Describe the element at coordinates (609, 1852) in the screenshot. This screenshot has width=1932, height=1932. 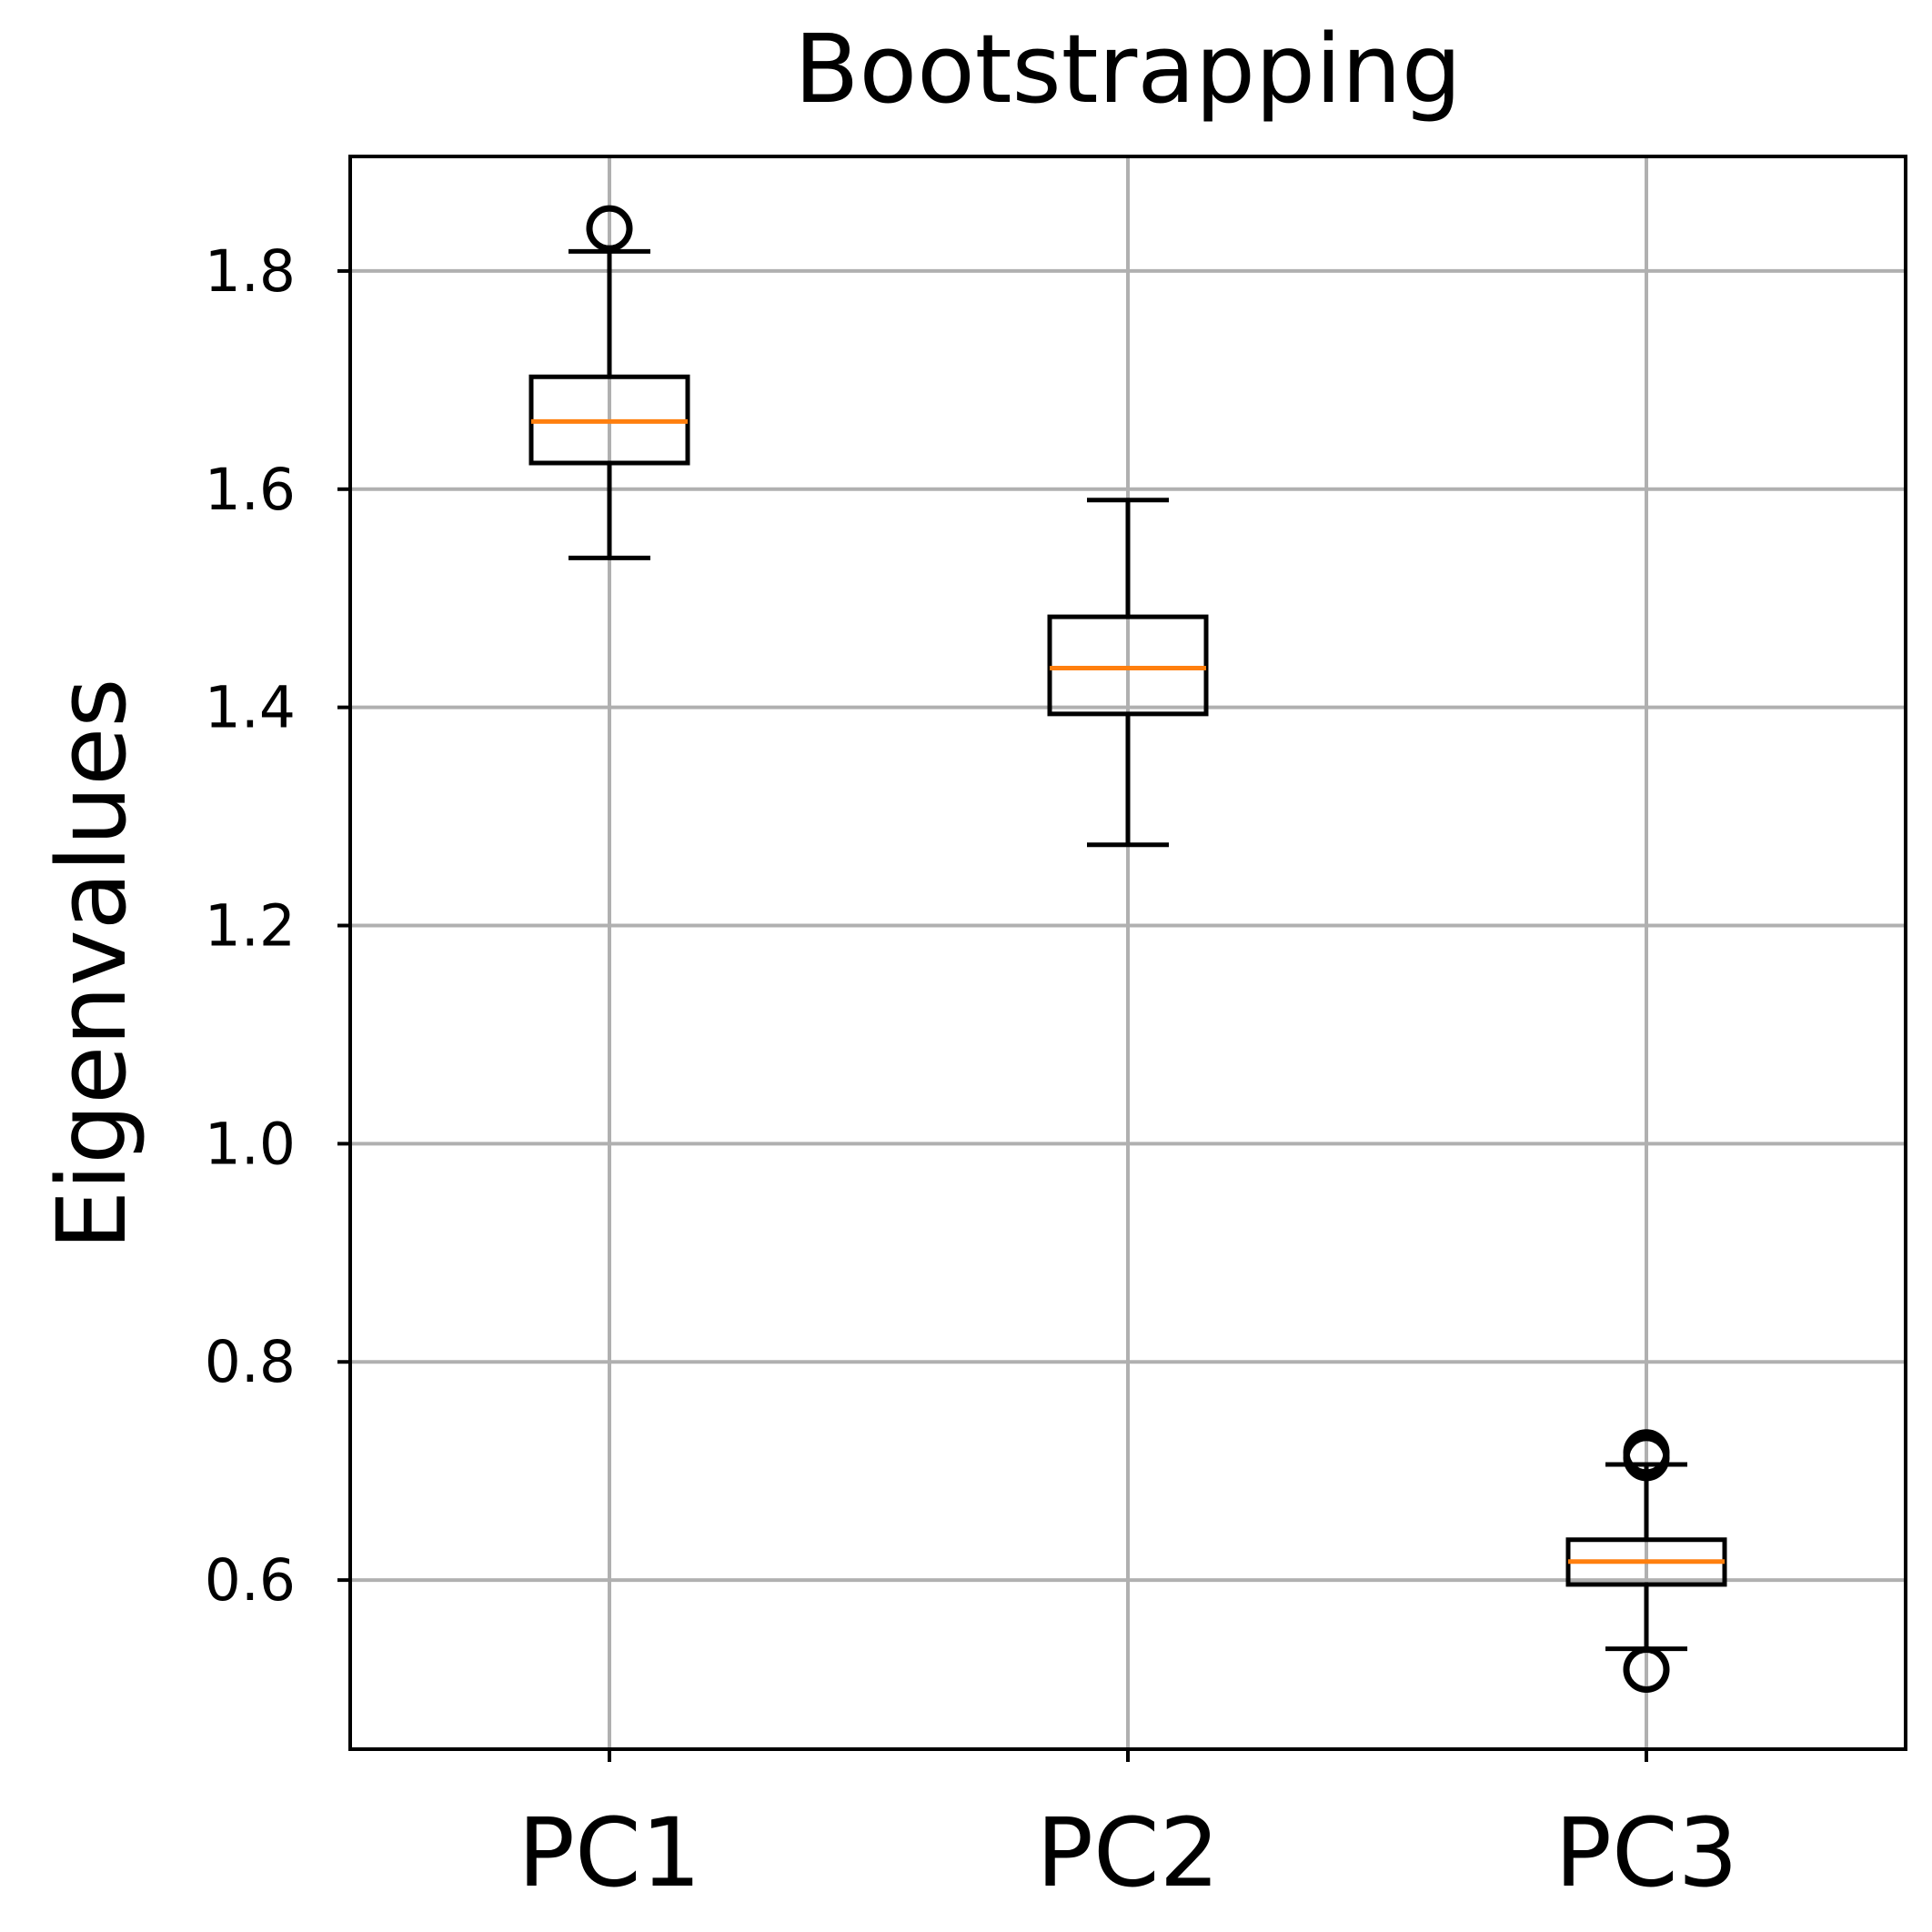
I see `x-tick-label: PC1` at that location.